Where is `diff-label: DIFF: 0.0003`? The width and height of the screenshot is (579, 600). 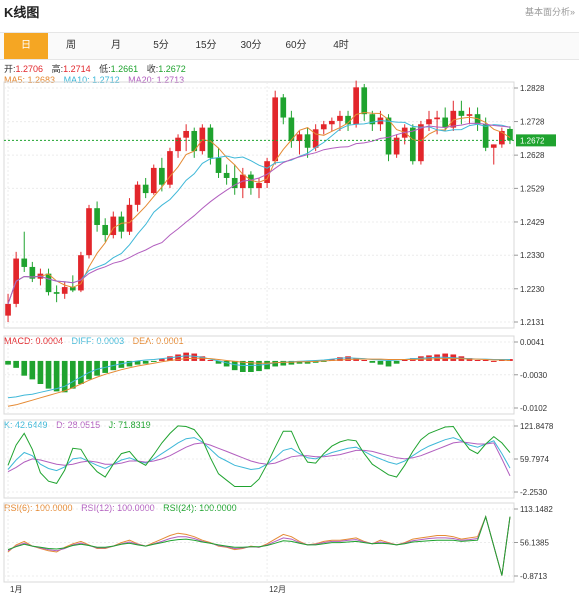
diff-label: DIFF: 0.0003 is located at coordinates (98, 341).